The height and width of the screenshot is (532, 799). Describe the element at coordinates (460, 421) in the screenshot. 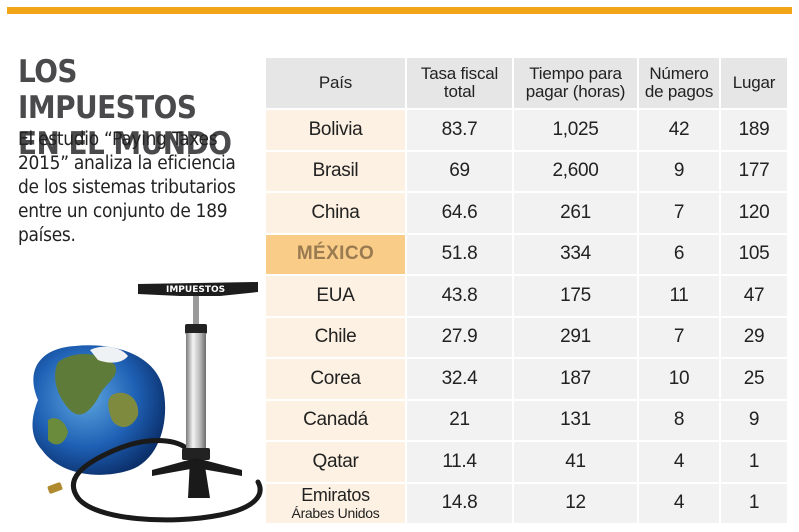

I see `tax-rate-cell: 21` at that location.